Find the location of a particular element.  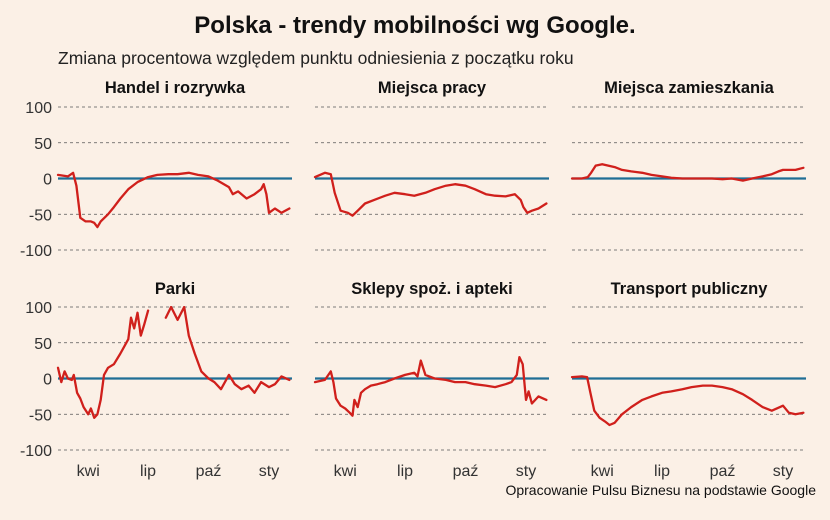

panel-4: Sklepy spoż. i apteki kwi lip paź sty is located at coordinates (431, 380).